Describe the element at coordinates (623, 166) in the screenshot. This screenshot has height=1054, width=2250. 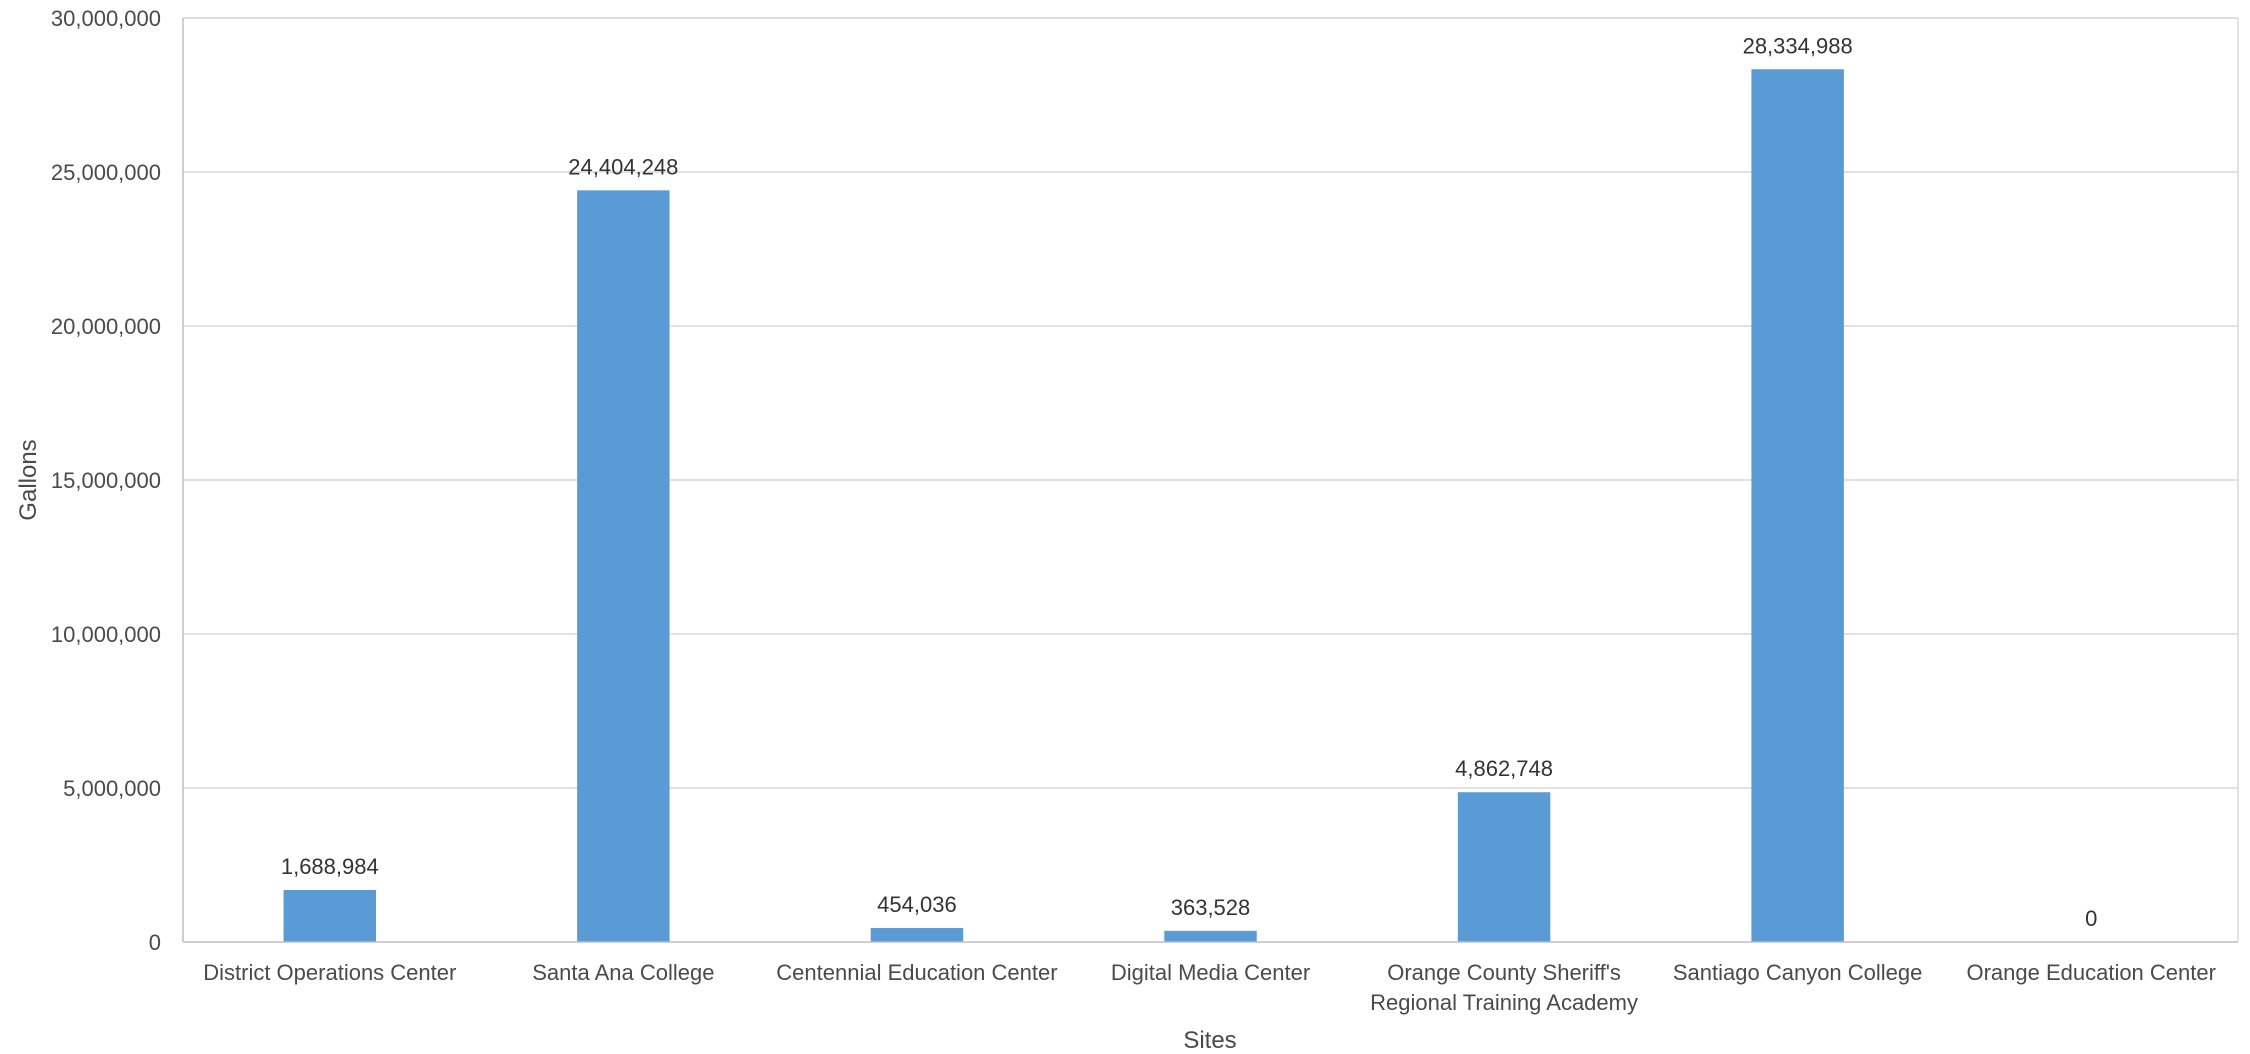
I see `data-label: 24,404,248` at that location.